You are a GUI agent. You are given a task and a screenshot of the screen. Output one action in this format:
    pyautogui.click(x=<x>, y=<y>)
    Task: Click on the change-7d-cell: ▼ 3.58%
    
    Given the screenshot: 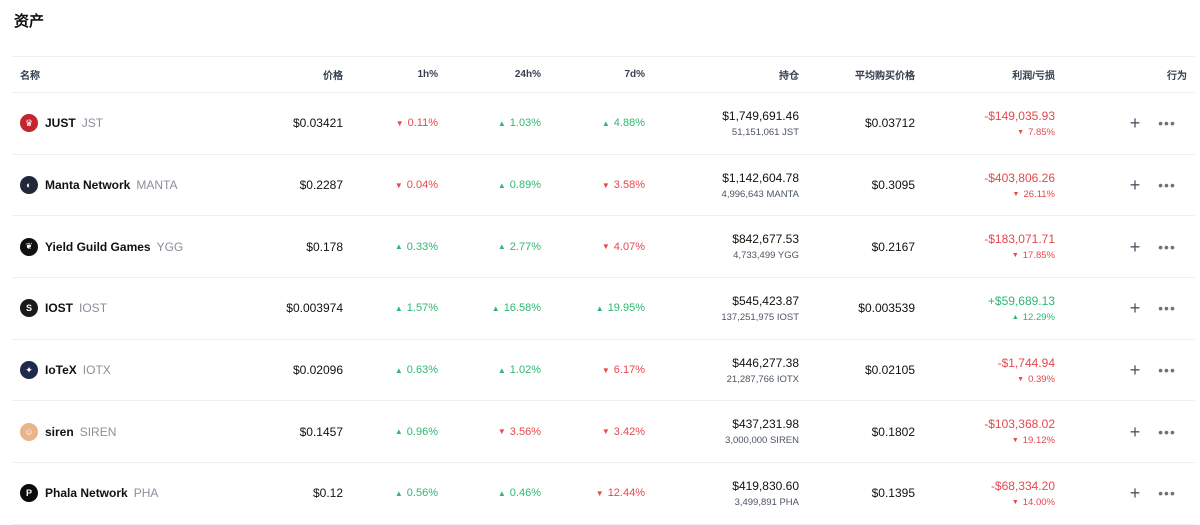 What is the action you would take?
    pyautogui.click(x=598, y=185)
    